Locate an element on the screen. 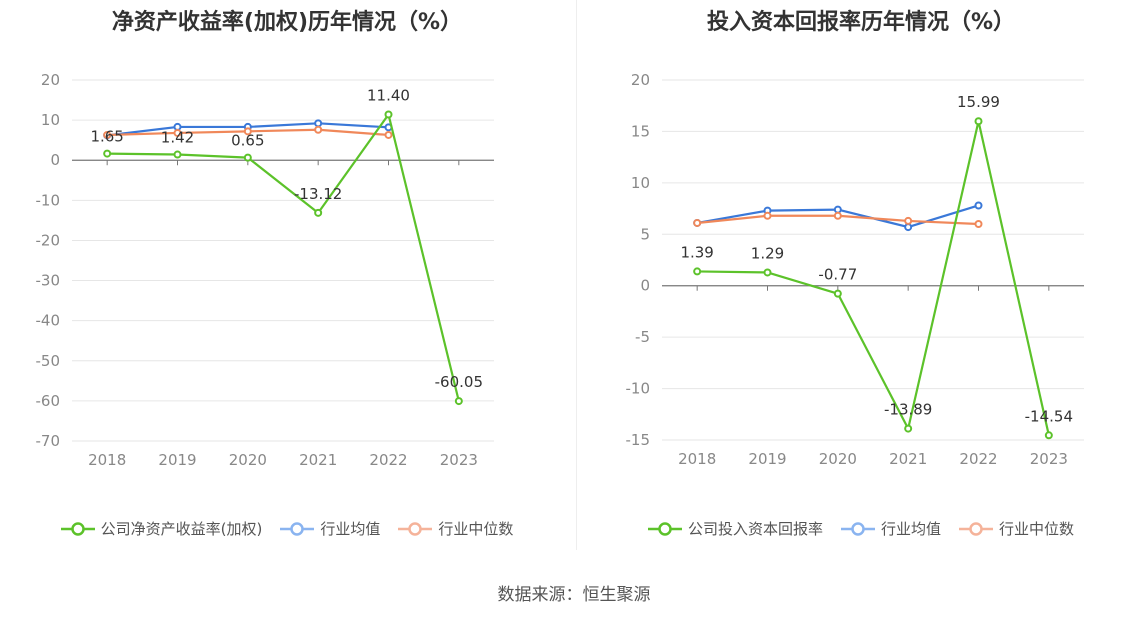  y-tick-label: -5 is located at coordinates (642, 337).